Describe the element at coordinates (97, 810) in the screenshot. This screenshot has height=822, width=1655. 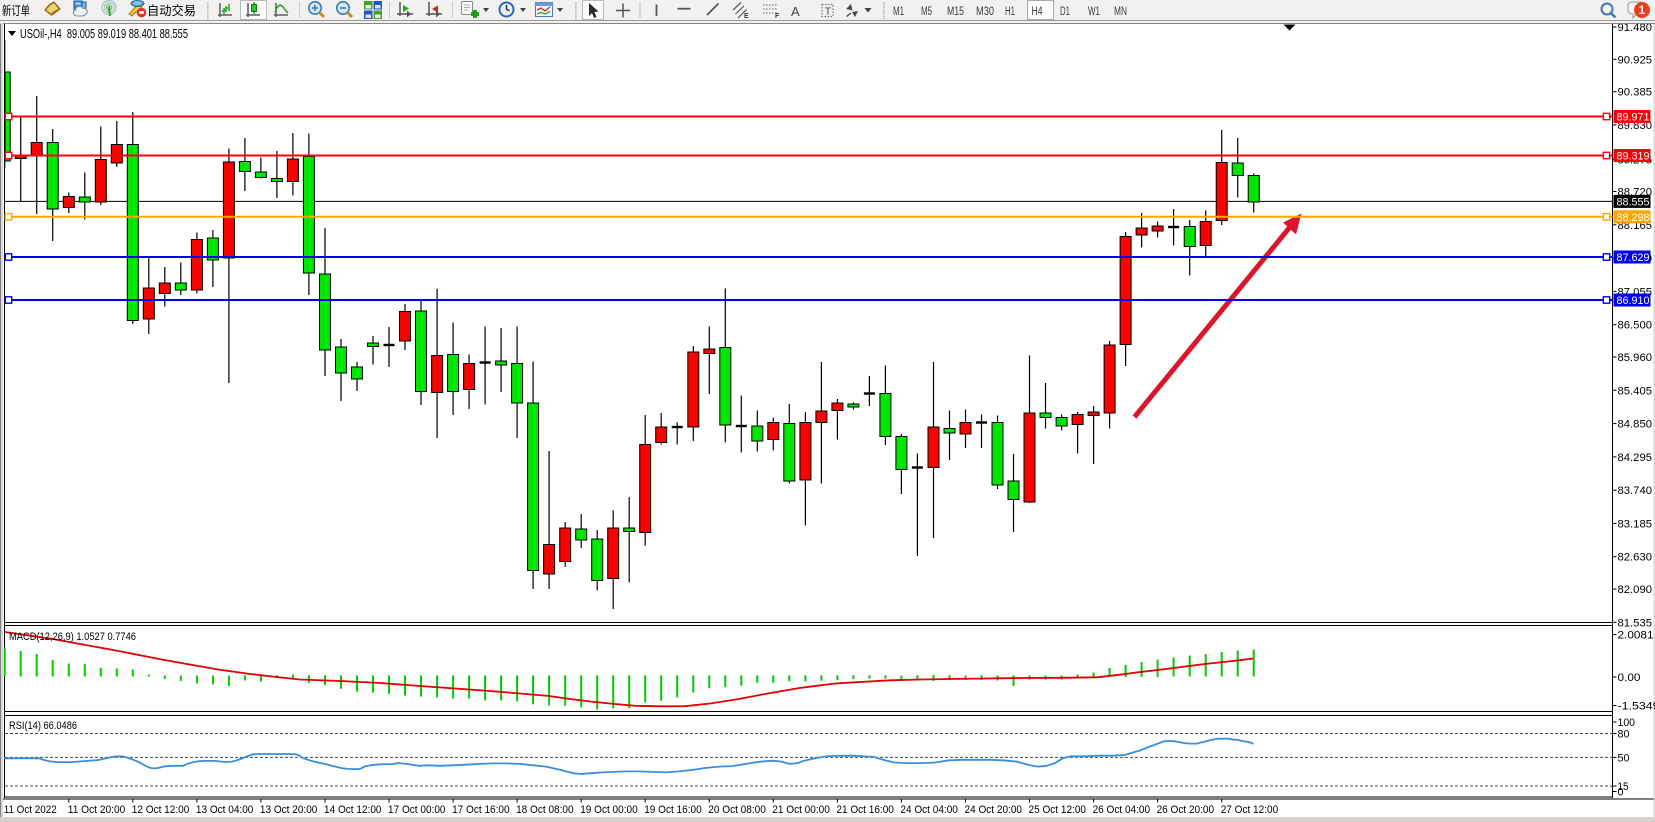
I see `svg-text: 11 Oct 20:00` at that location.